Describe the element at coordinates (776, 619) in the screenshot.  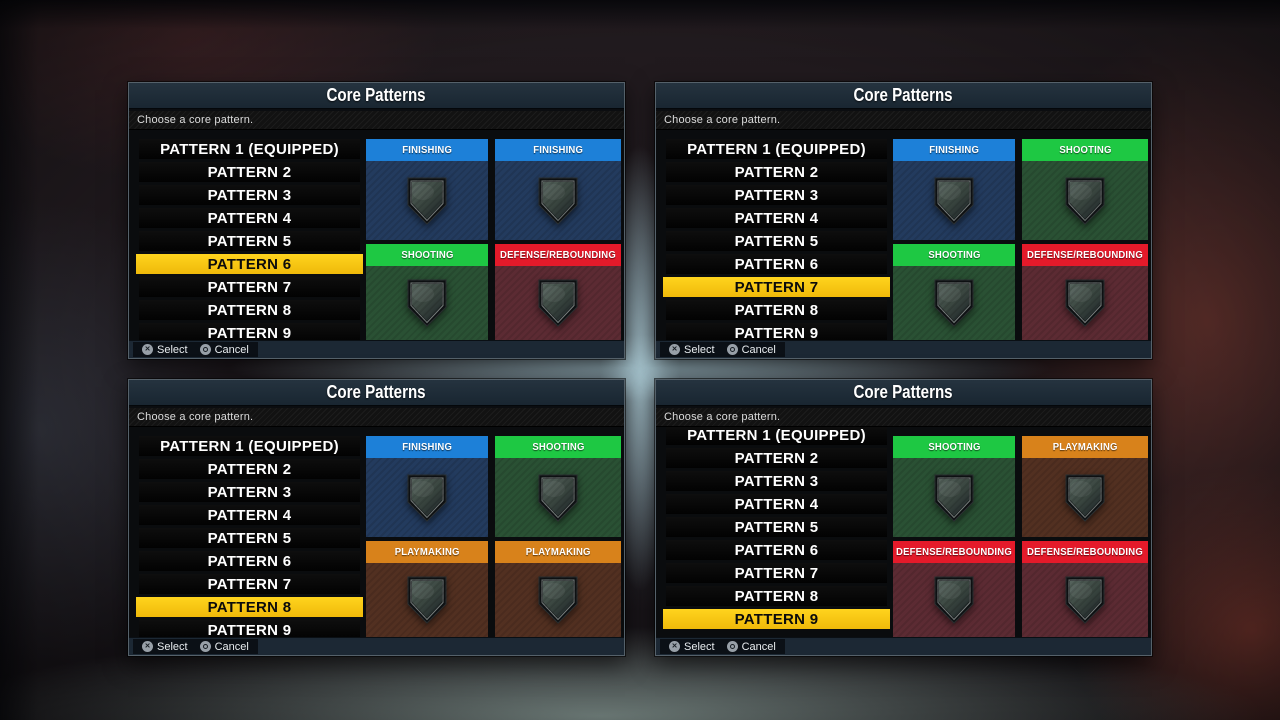
I see `pattern-row-selected: PATTERN 9` at that location.